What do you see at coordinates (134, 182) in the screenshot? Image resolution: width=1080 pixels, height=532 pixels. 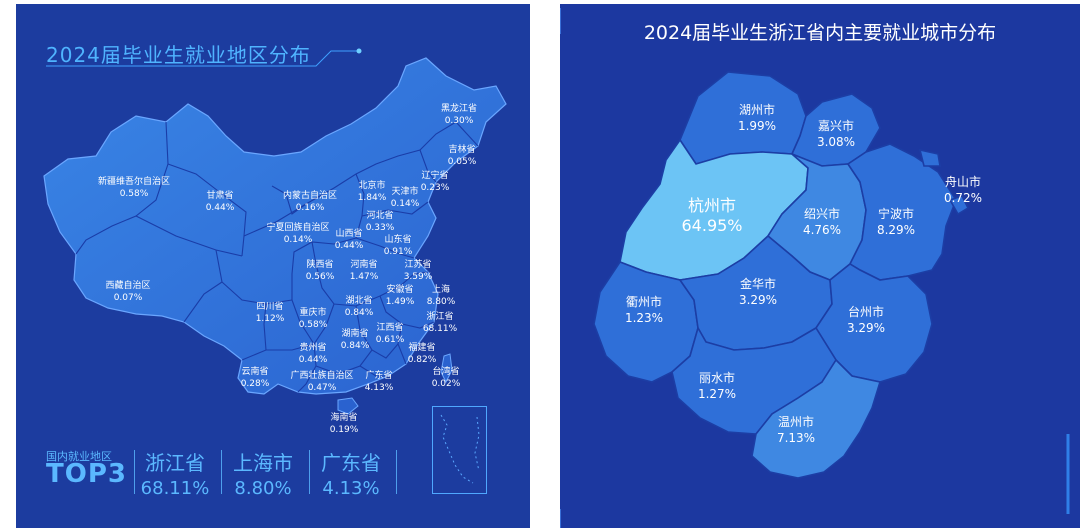 I see `province-name: 新疆维吾尔自治区` at bounding box center [134, 182].